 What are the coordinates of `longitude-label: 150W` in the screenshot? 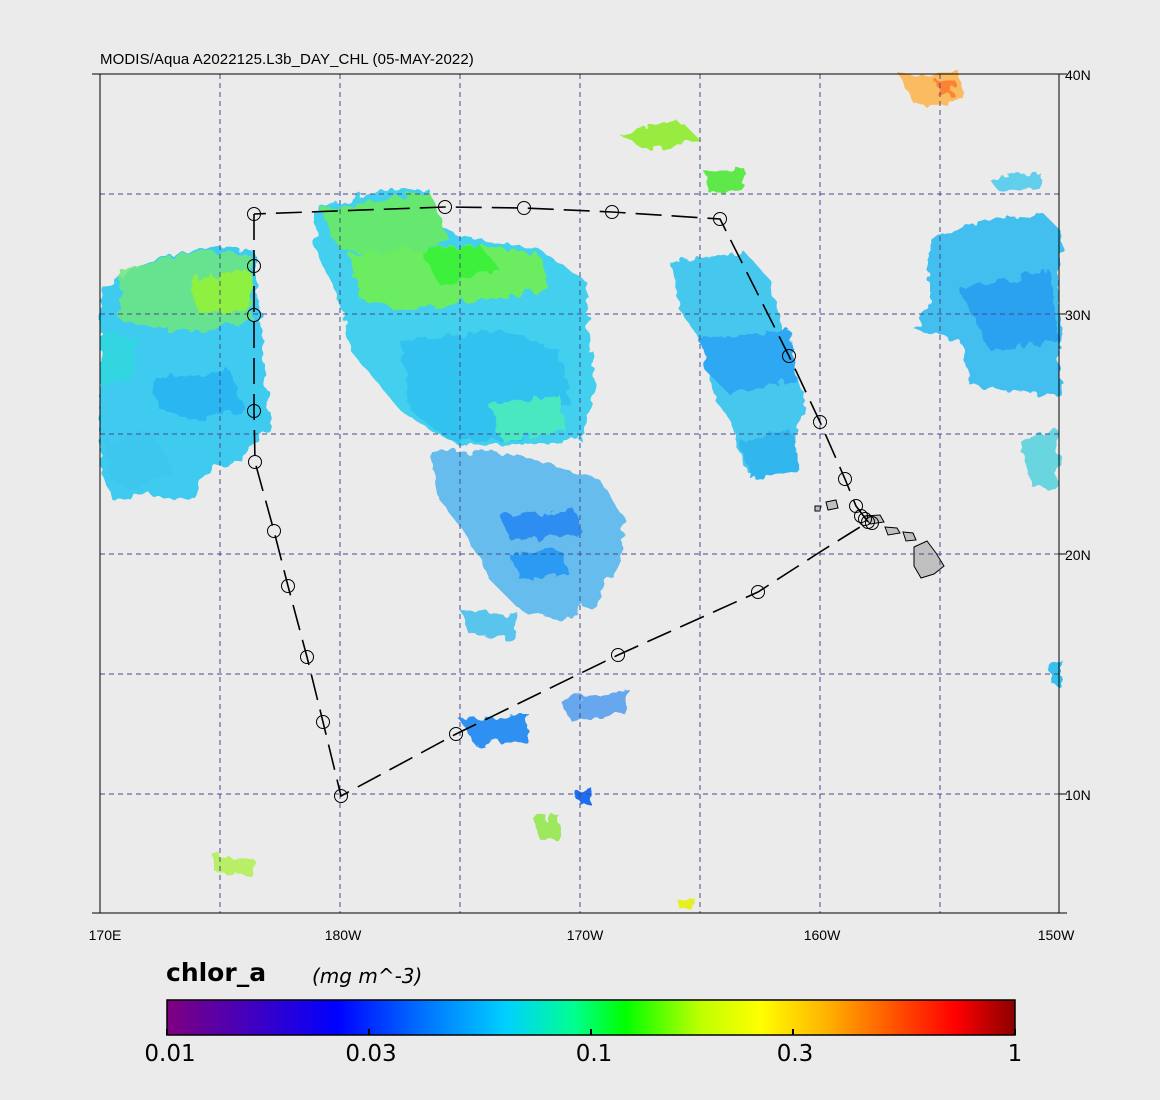 It's located at (1056, 935).